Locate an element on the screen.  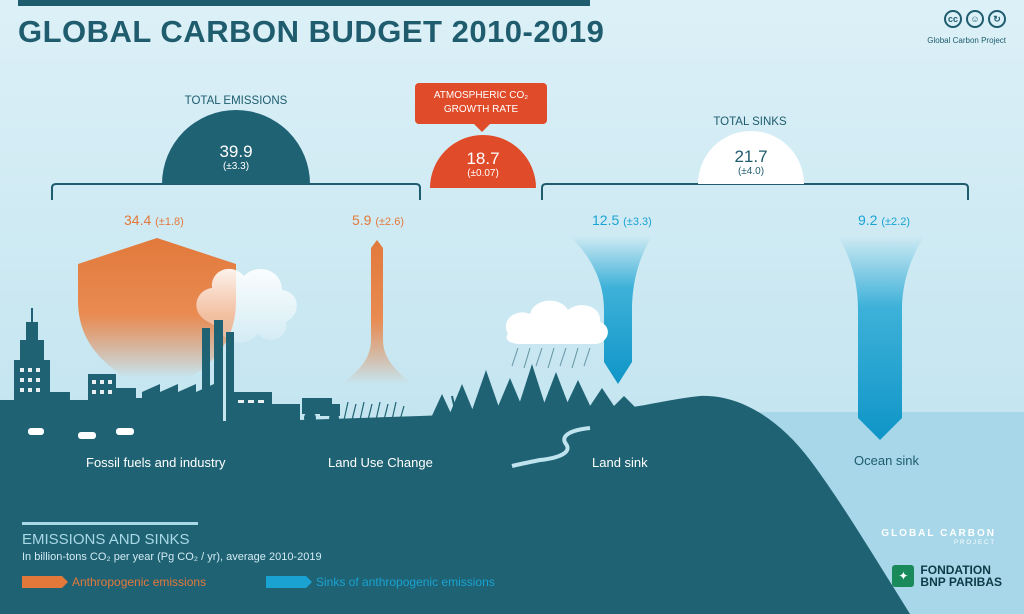
legend-emission-swatch is located at coordinates (45, 582).